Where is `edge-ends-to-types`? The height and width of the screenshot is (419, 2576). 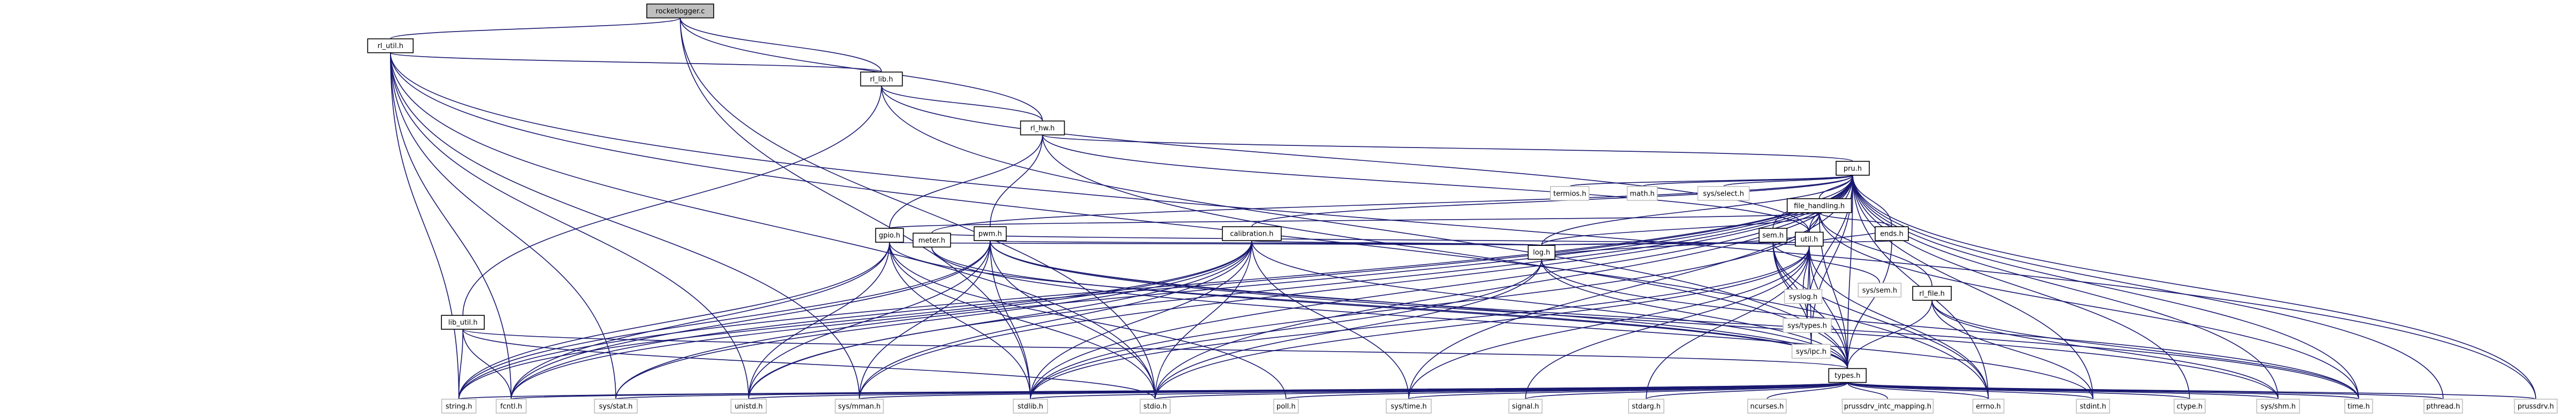 edge-ends-to-types is located at coordinates (1869, 304).